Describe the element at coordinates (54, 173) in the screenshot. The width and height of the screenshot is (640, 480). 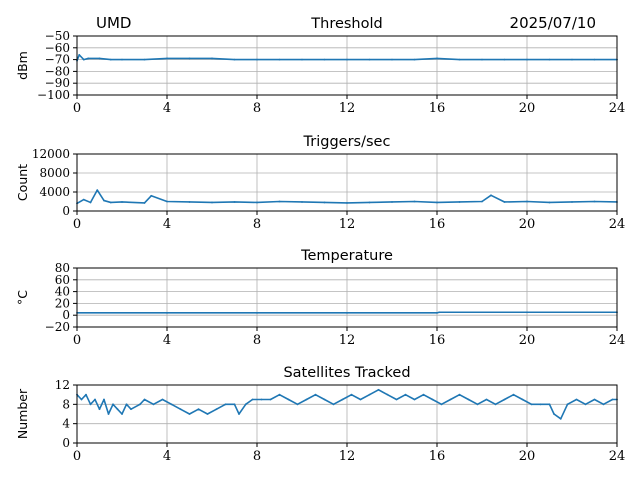
I see `y-tick-label: 8000` at that location.